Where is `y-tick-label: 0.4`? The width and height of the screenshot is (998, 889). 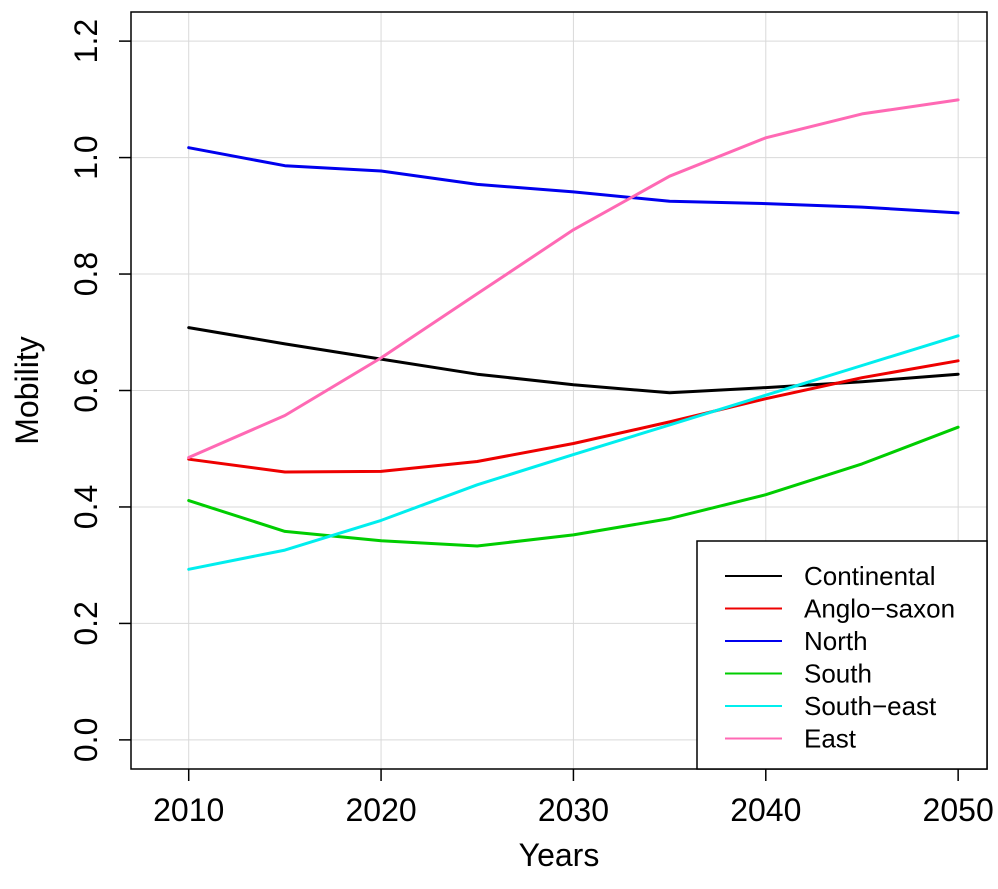 y-tick-label: 0.4 is located at coordinates (86, 507).